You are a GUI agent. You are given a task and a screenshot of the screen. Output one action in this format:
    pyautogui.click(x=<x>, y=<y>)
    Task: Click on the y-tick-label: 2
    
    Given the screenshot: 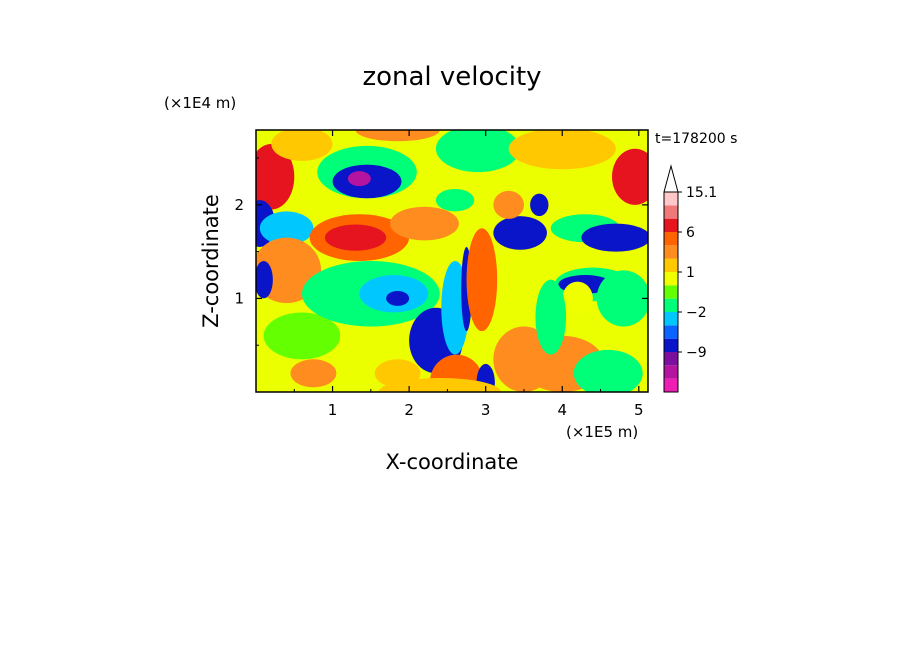 What is the action you would take?
    pyautogui.click(x=239, y=205)
    